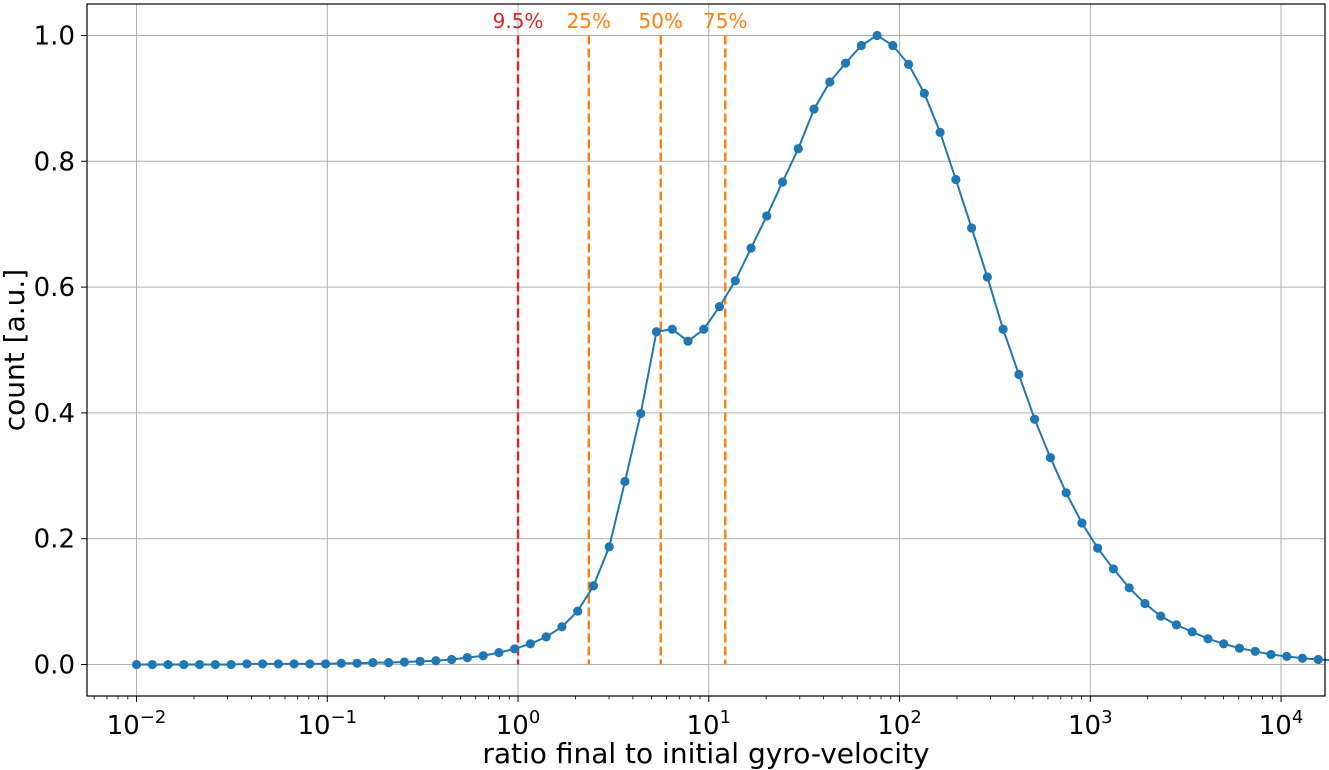  Describe the element at coordinates (54, 288) in the screenshot. I see `y-tick-label: 0.6` at that location.